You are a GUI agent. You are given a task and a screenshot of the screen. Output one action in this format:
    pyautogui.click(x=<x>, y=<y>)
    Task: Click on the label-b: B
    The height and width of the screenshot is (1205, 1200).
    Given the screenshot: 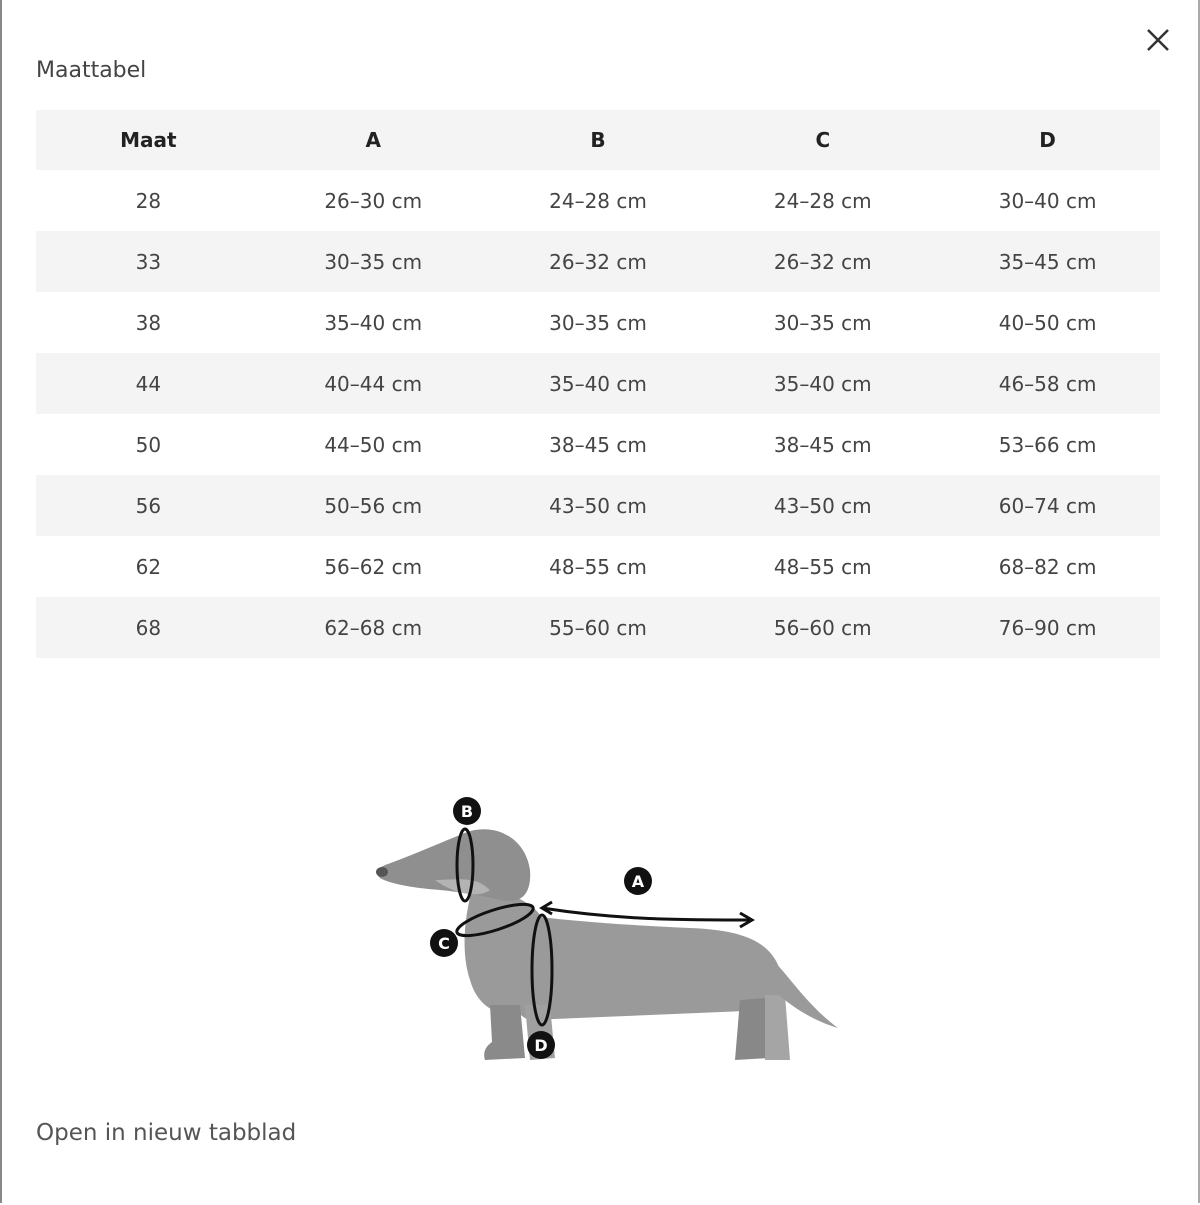 What is the action you would take?
    pyautogui.click(x=467, y=811)
    